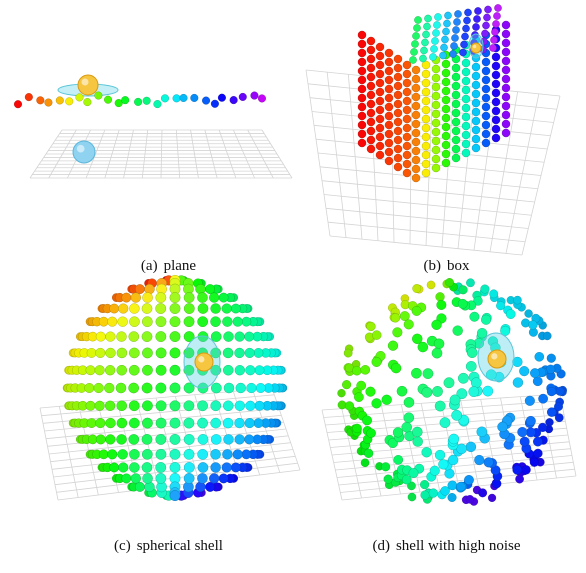 The height and width of the screenshot is (573, 586). Describe the element at coordinates (168, 546) in the screenshot. I see `caption: (c) spherical shell` at that location.